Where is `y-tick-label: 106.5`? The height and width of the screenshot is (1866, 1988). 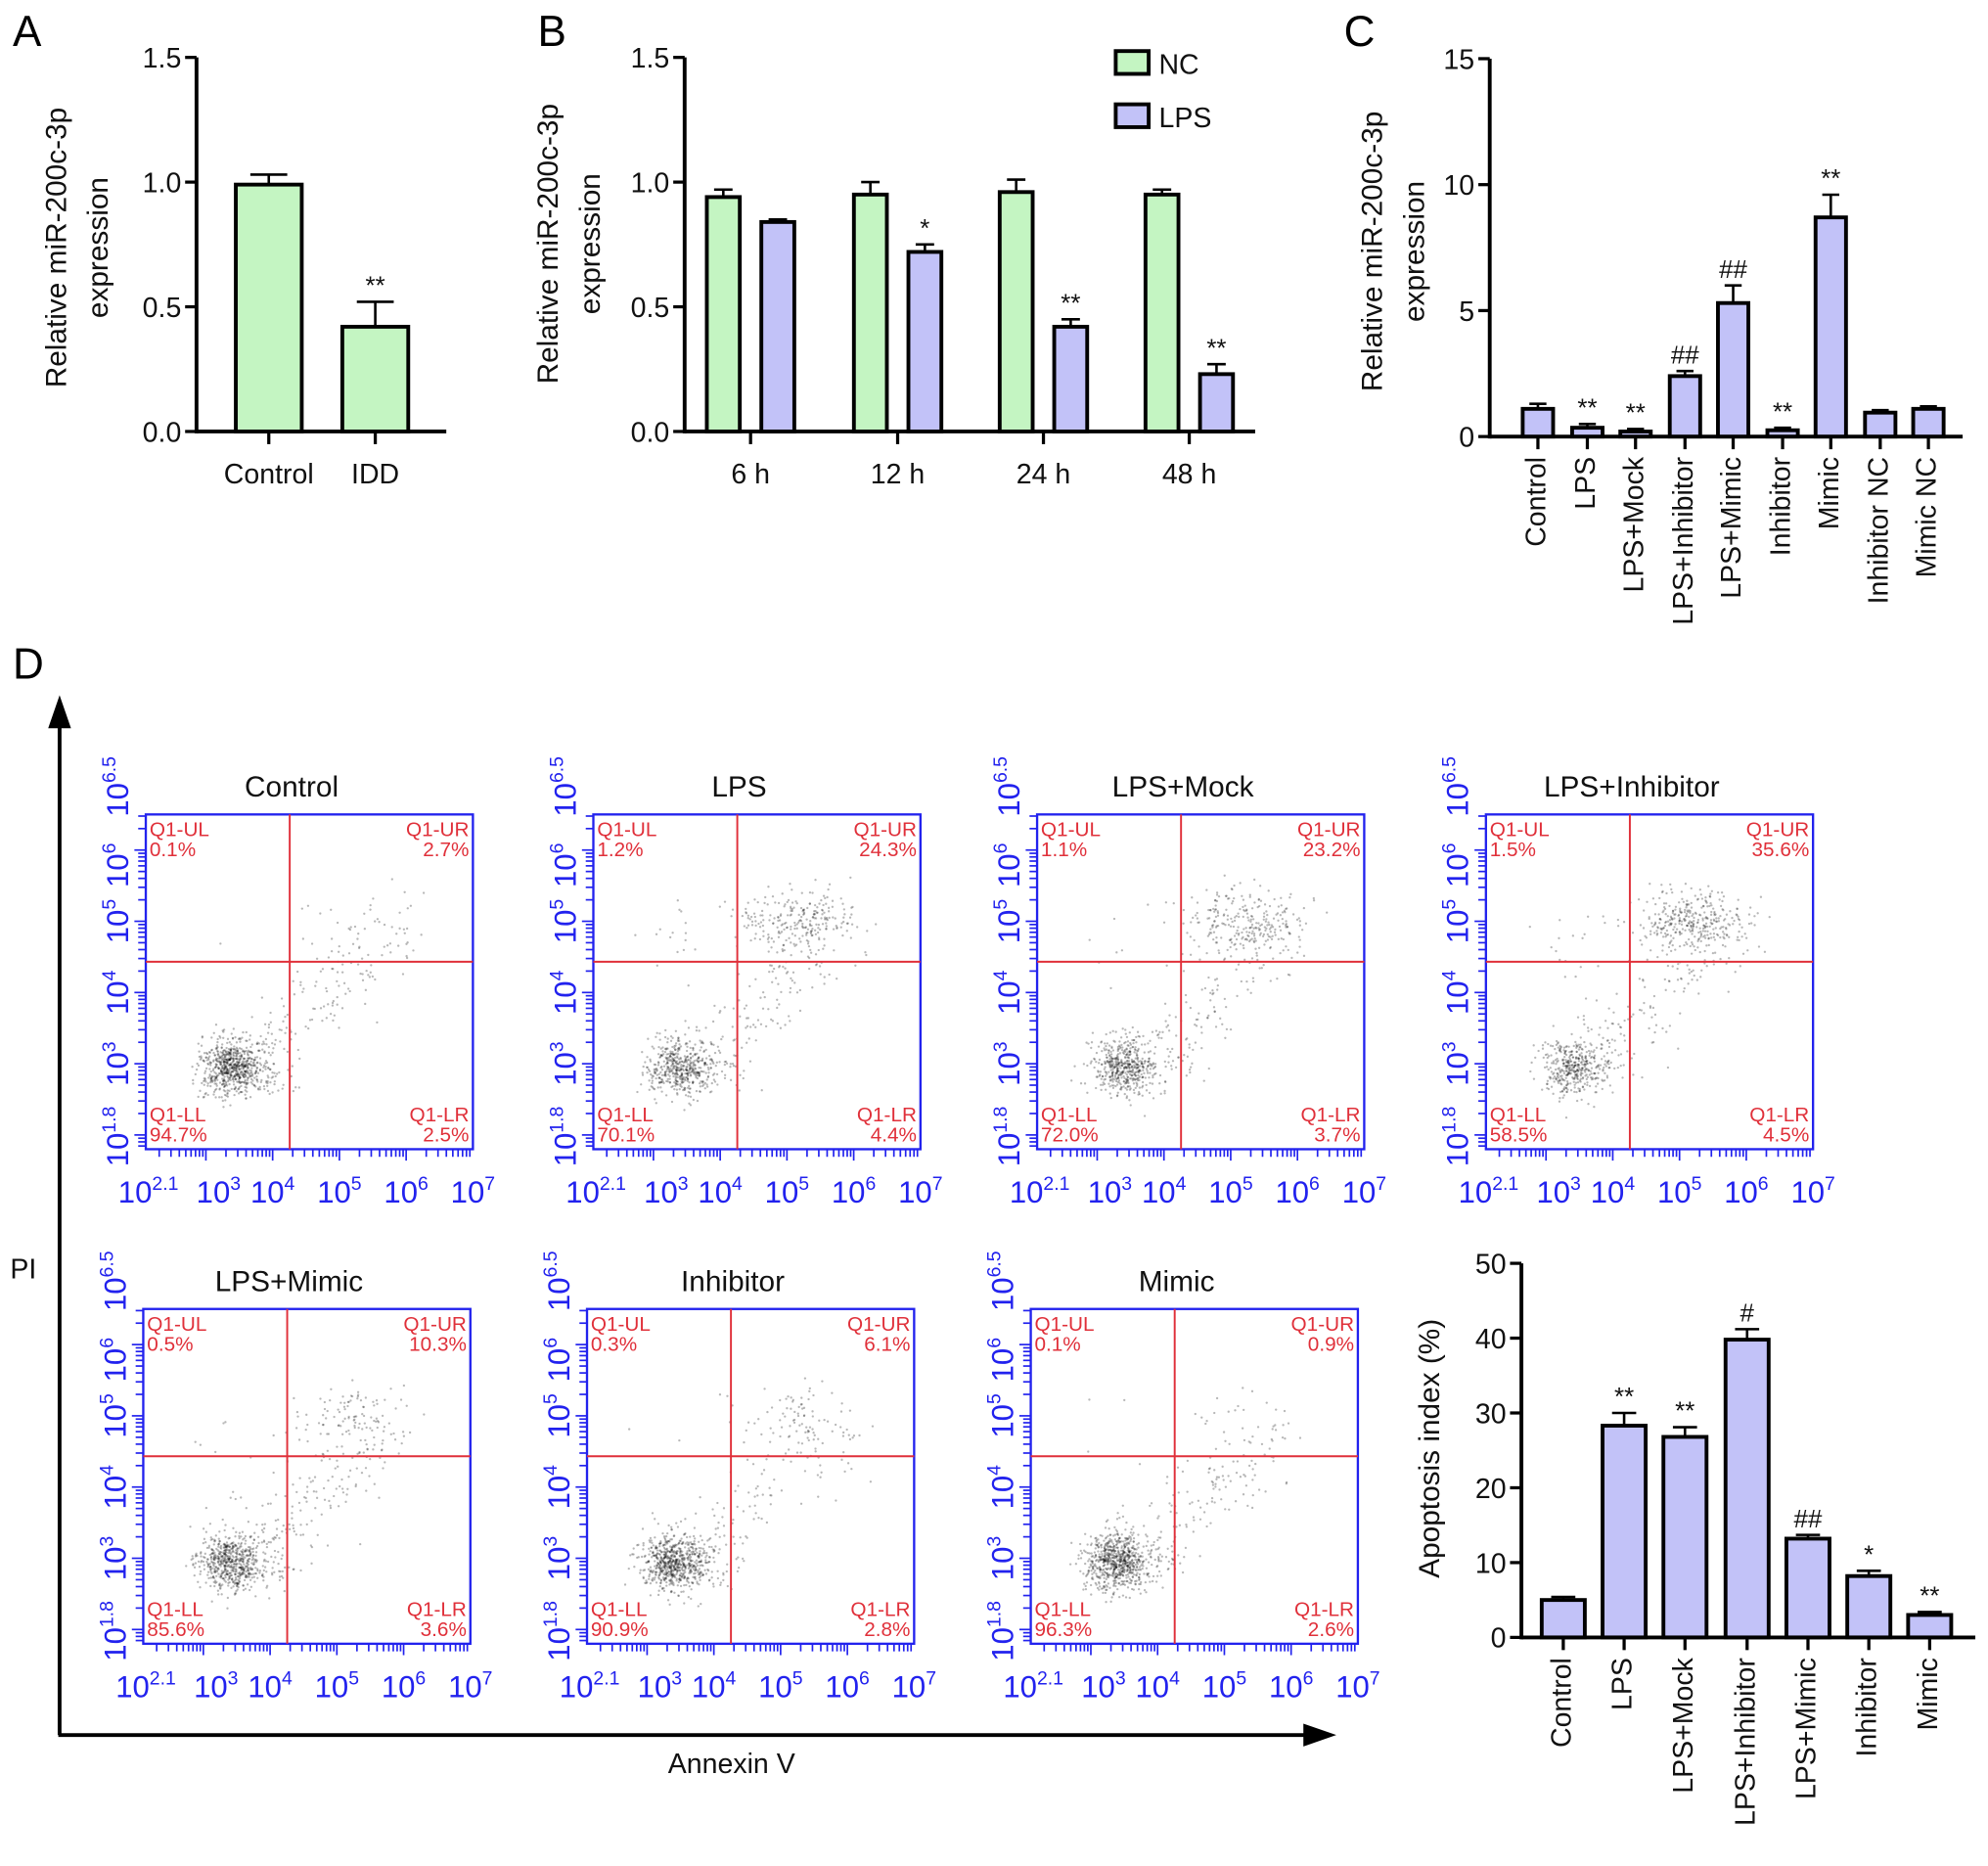 y-tick-label: 106.5 is located at coordinates (564, 786).